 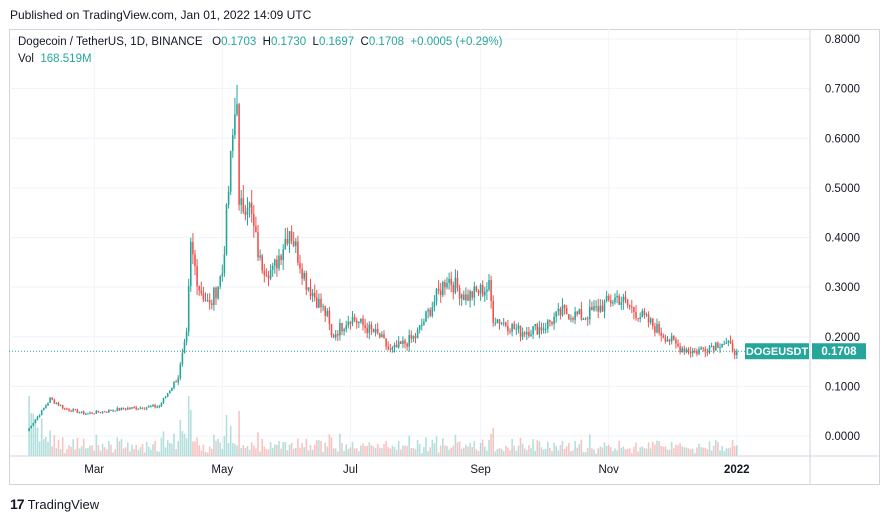 I want to click on y-tick-label: 0.2000, so click(x=842, y=338).